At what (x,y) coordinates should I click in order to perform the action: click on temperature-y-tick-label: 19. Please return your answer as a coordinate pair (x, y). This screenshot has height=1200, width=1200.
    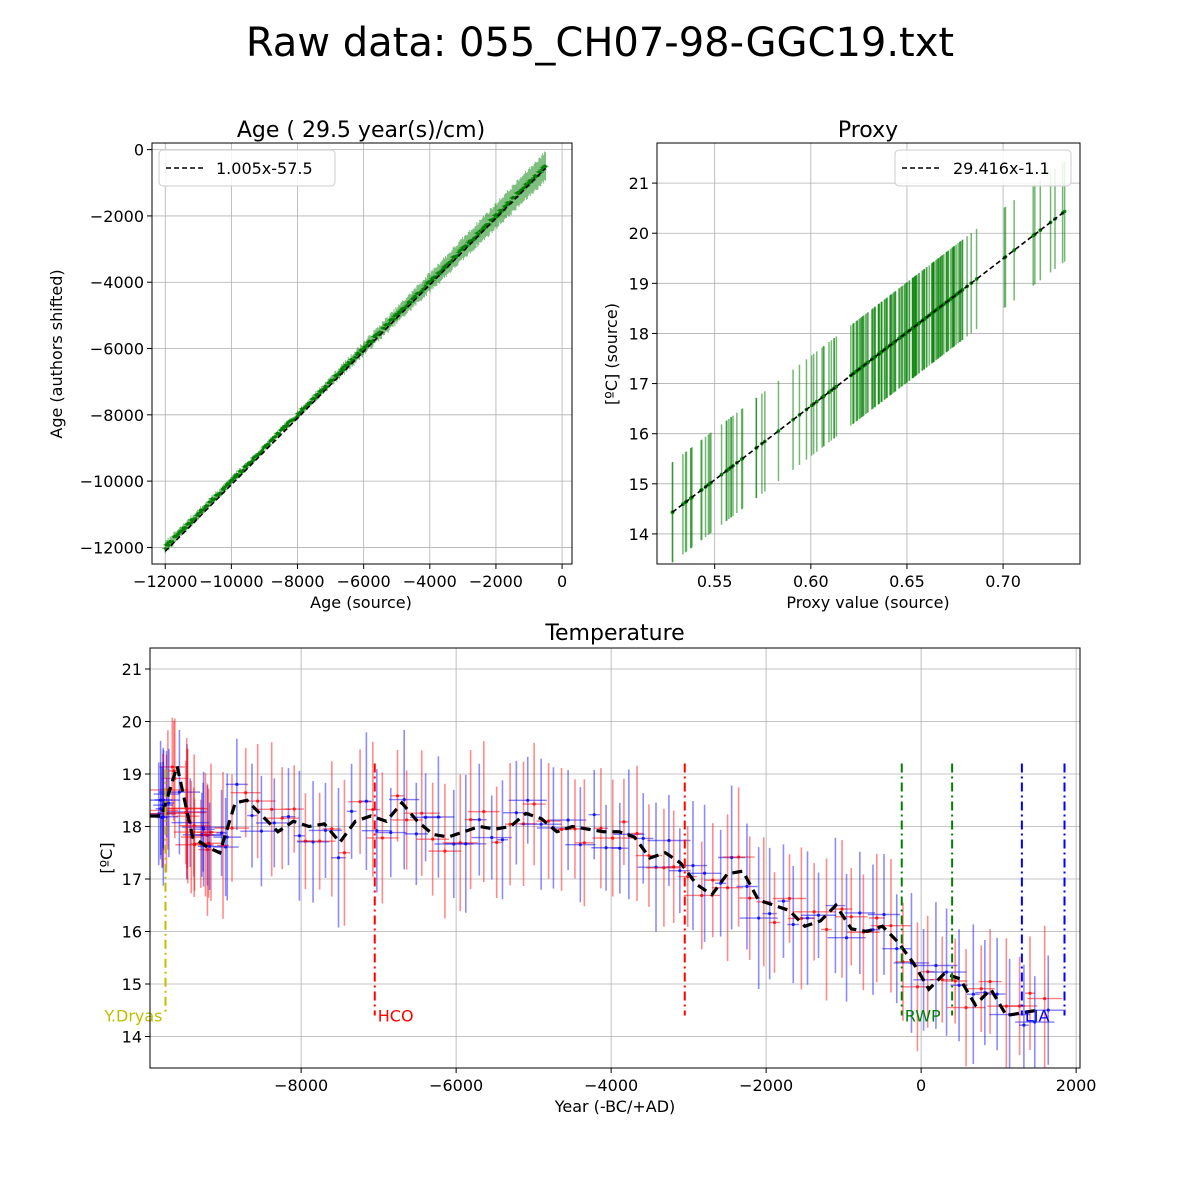
    Looking at the image, I should click on (132, 774).